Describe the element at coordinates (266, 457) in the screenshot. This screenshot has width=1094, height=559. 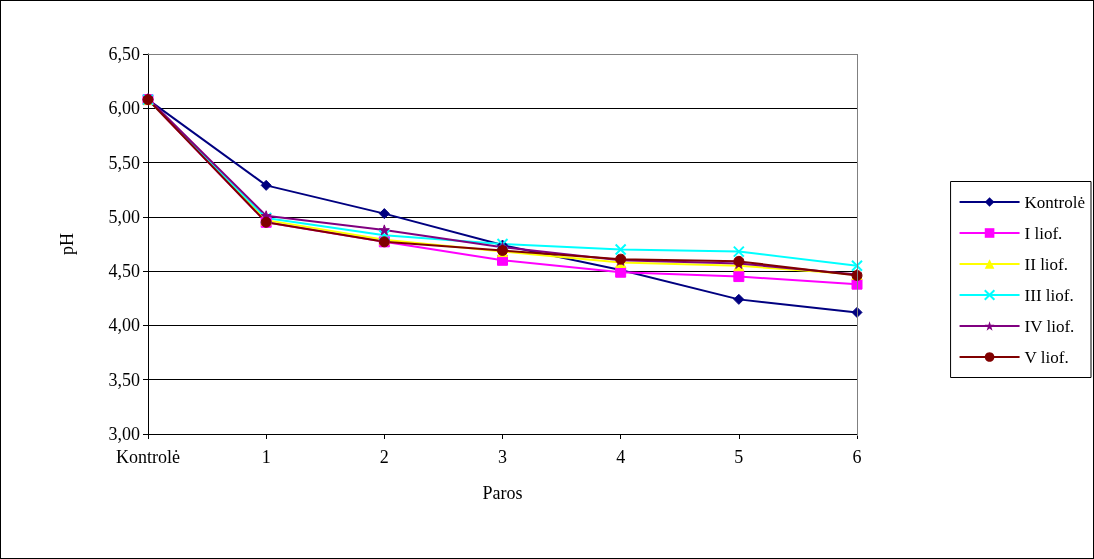
I see `x-tick-label: 1` at that location.